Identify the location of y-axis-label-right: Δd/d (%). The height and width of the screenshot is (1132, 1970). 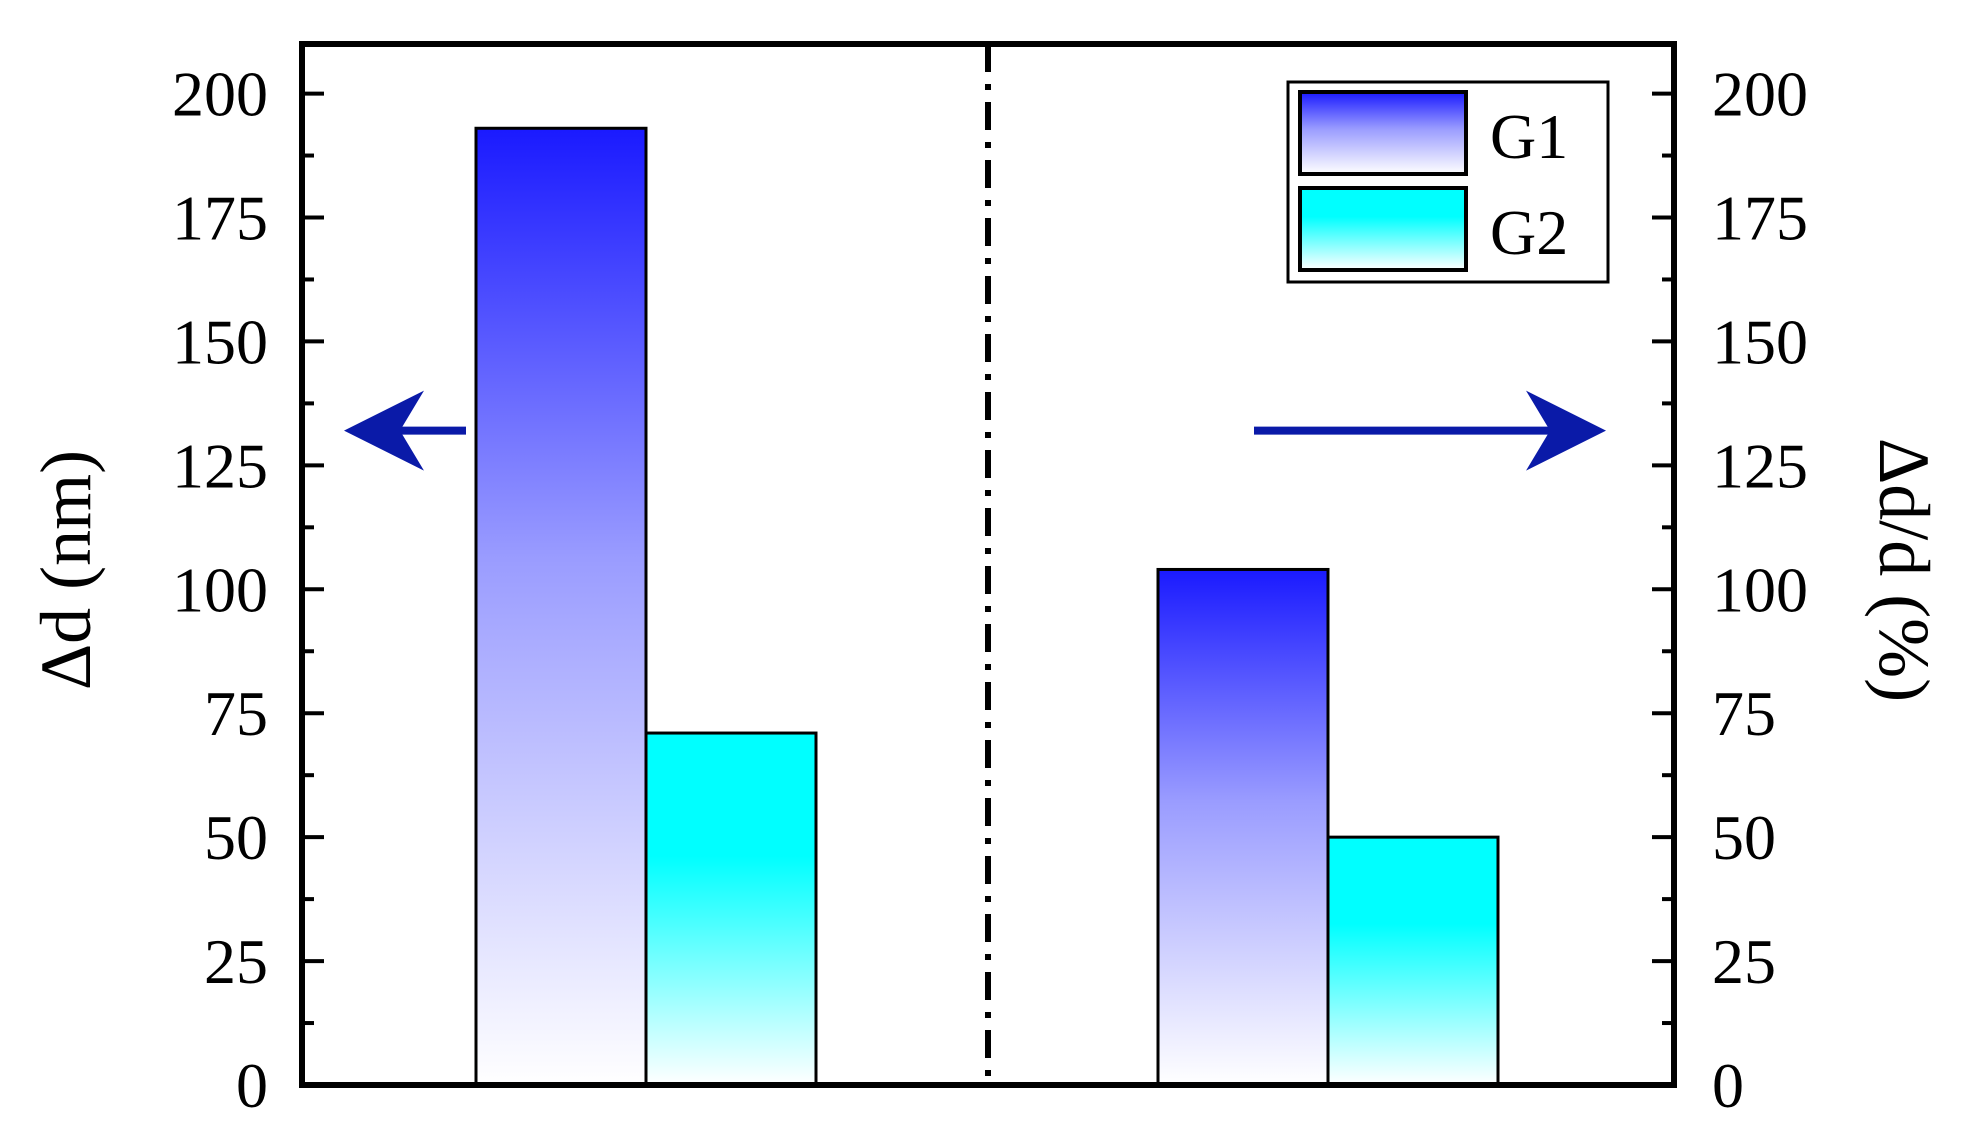
(1904, 570).